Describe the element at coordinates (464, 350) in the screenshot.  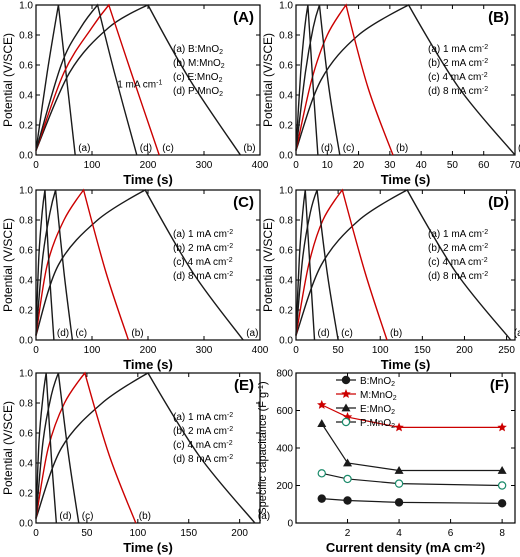
I see `x-tick-label: 200` at that location.